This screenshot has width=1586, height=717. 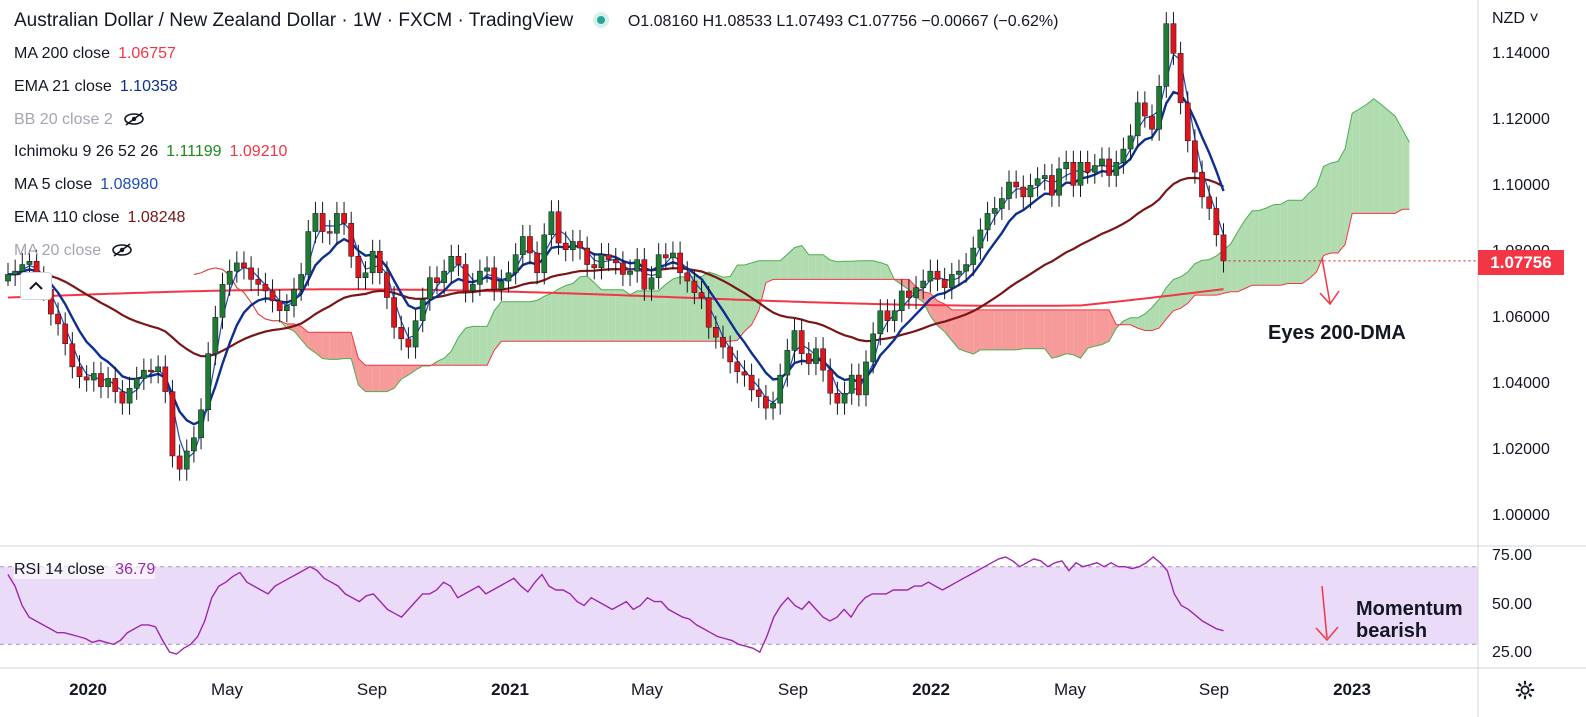 What do you see at coordinates (1521, 449) in the screenshot?
I see `price-tick-label: 1.02000` at bounding box center [1521, 449].